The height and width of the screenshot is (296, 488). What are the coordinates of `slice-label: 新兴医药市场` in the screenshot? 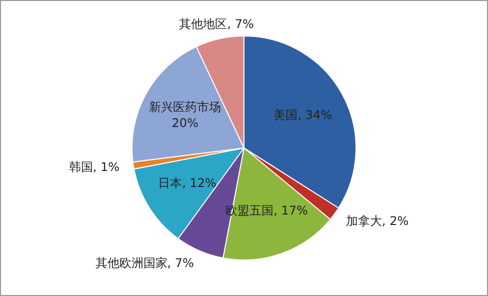 It's located at (185, 107).